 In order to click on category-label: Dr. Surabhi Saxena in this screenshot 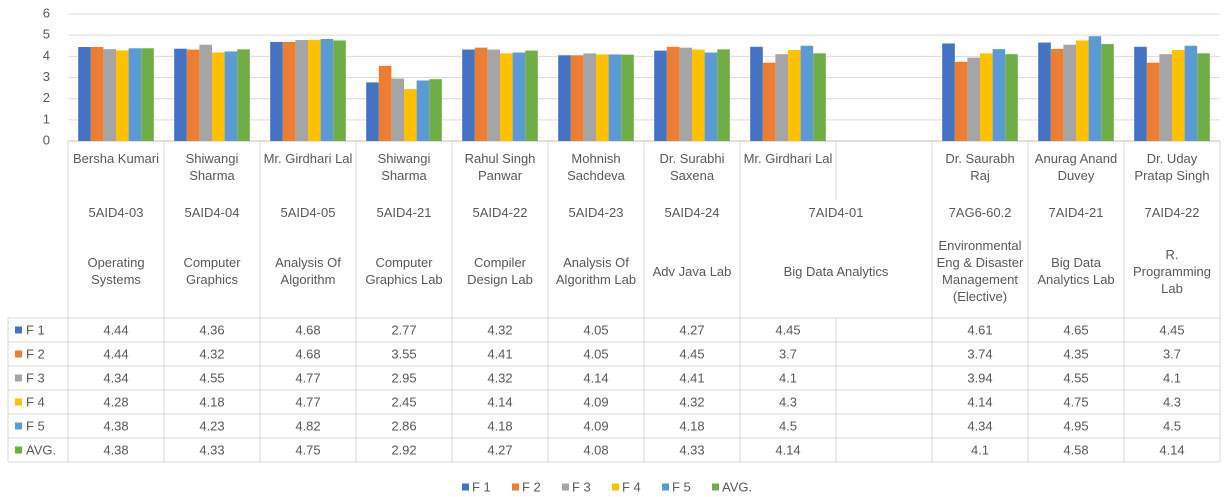, I will do `click(692, 167)`.